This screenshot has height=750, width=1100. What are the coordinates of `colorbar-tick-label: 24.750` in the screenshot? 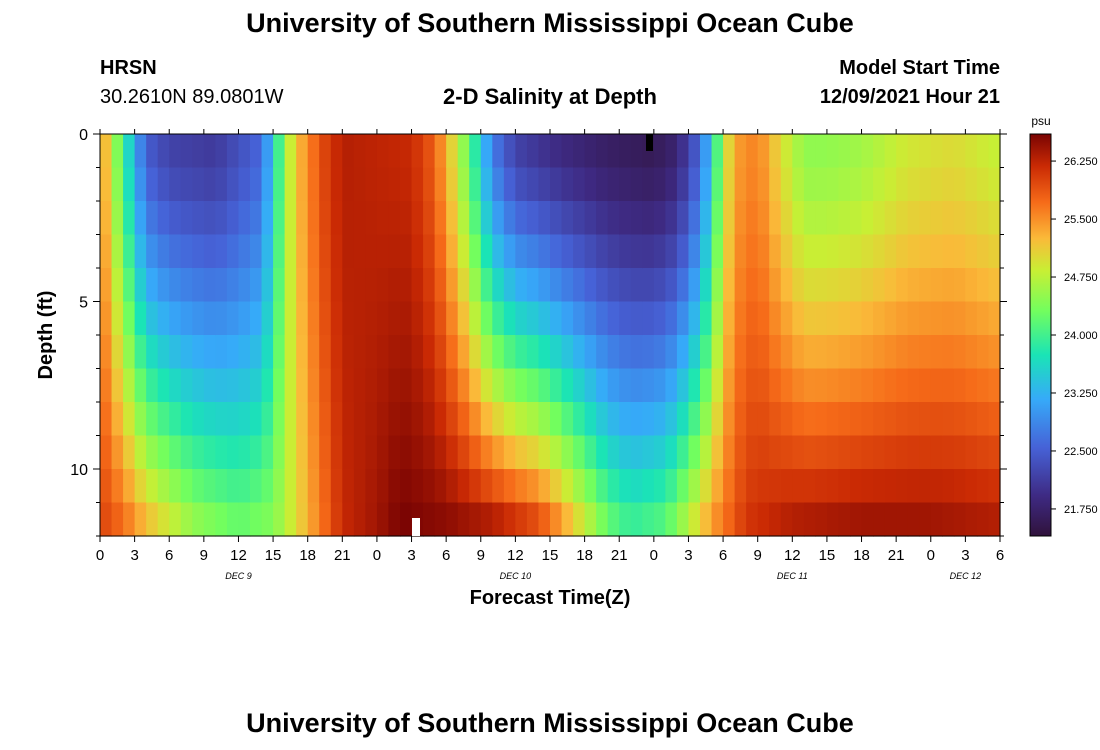 It's located at (1081, 278).